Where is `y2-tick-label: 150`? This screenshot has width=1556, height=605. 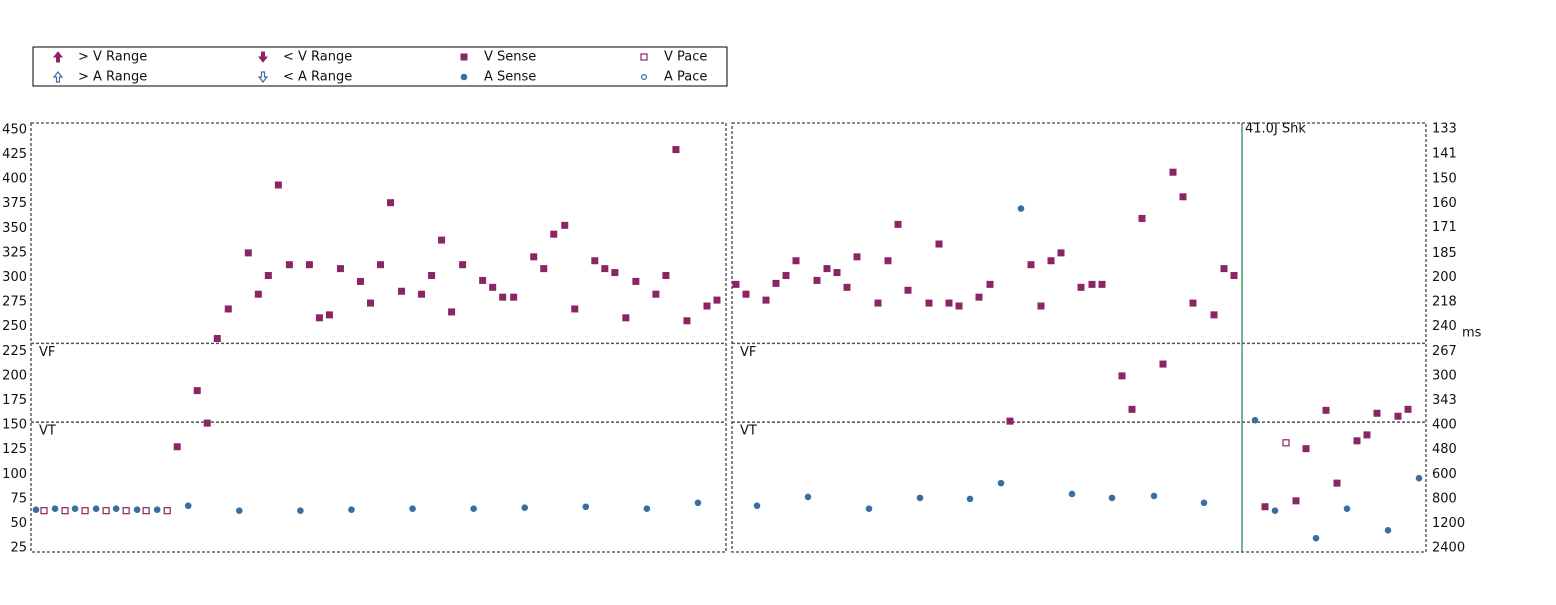 y2-tick-label: 150 is located at coordinates (1444, 179).